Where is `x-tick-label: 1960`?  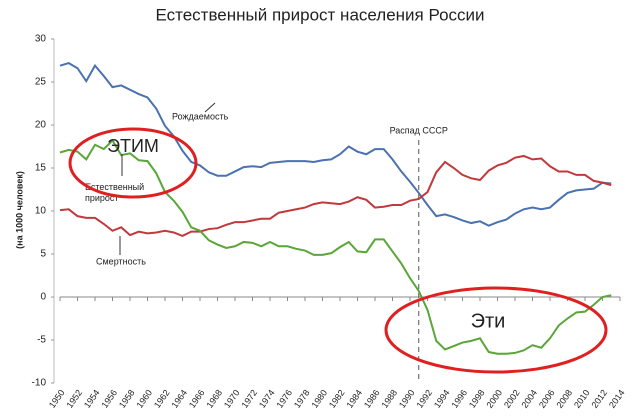 x-tick-label: 1960 is located at coordinates (144, 399).